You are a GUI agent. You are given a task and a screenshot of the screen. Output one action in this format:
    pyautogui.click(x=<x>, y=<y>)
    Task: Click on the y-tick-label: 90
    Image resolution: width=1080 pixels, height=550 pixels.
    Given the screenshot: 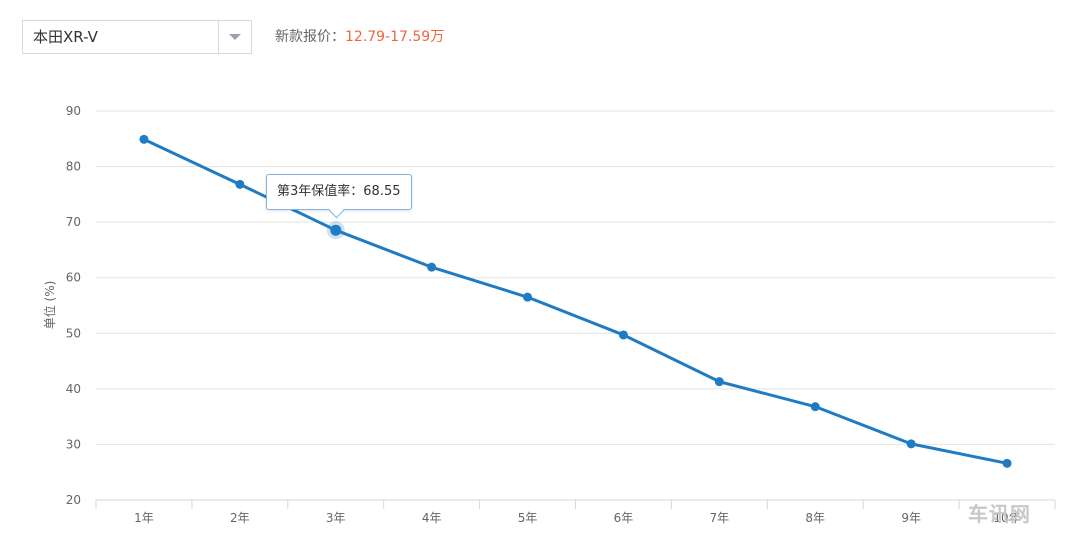 What is the action you would take?
    pyautogui.click(x=73, y=111)
    